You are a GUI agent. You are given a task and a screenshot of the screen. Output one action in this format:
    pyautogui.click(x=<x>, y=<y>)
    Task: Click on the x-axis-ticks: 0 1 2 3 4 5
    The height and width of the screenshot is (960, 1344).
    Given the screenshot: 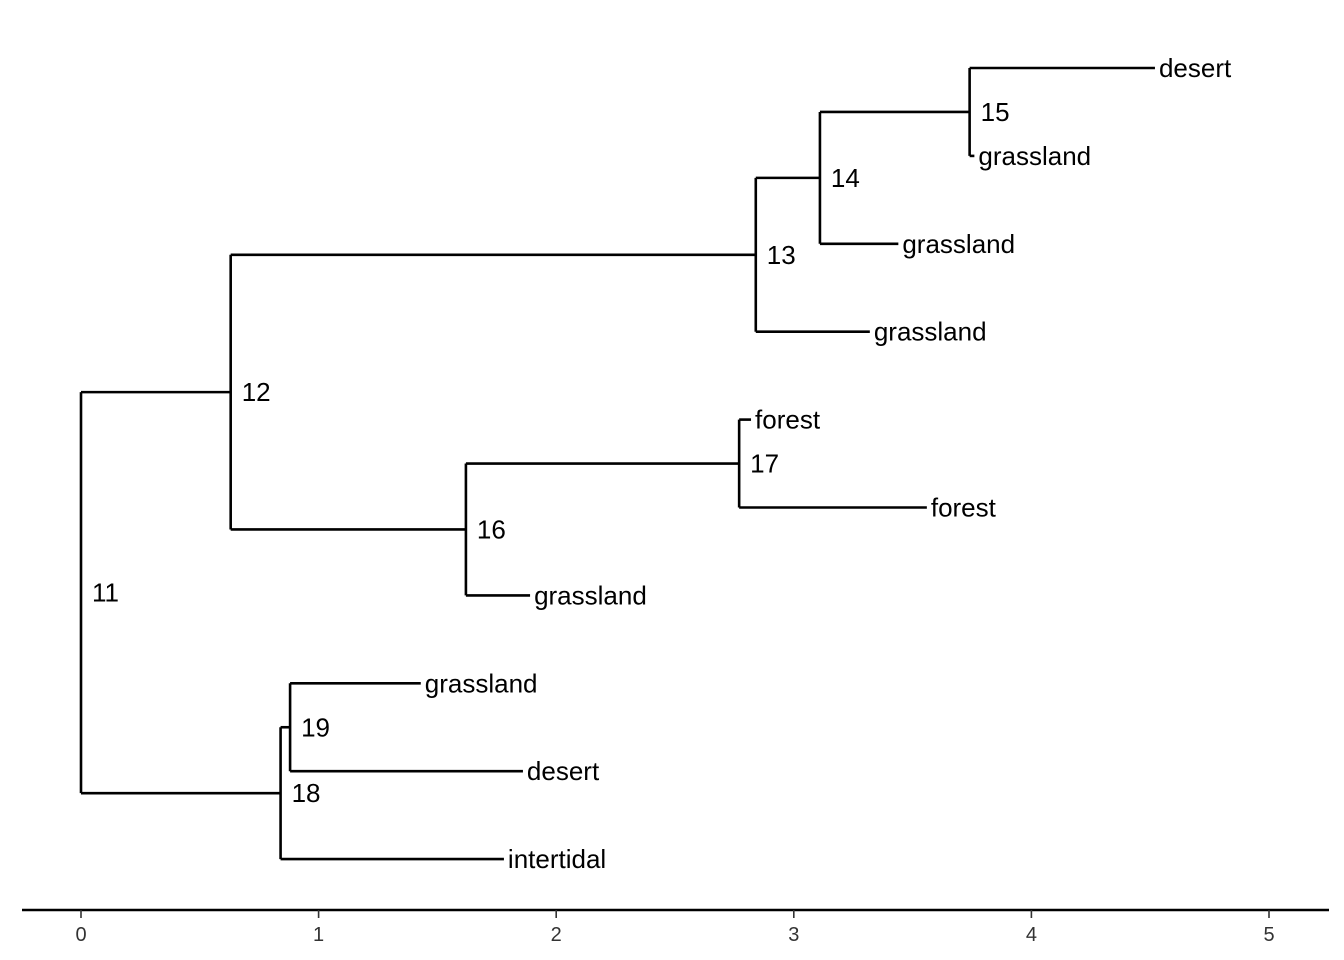 What is the action you would take?
    pyautogui.click(x=675, y=928)
    